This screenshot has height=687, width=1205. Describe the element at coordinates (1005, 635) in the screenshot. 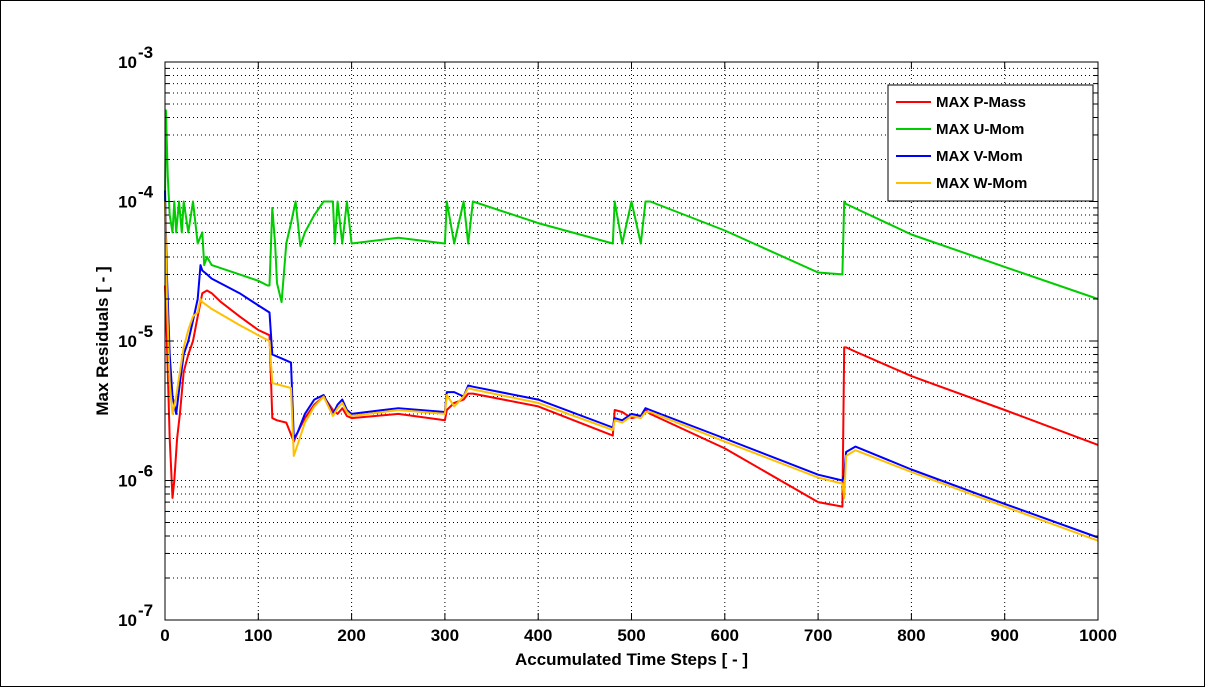

I see `x-tick-label: 900` at that location.